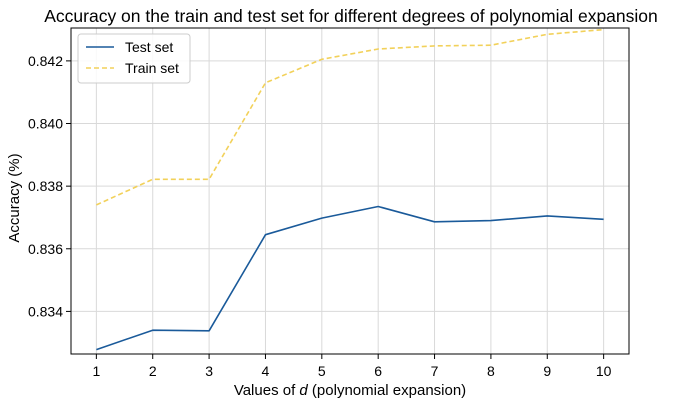  Describe the element at coordinates (352, 366) in the screenshot. I see `x-axis: 1 2 3 4 5 6 7 8 9 10` at that location.